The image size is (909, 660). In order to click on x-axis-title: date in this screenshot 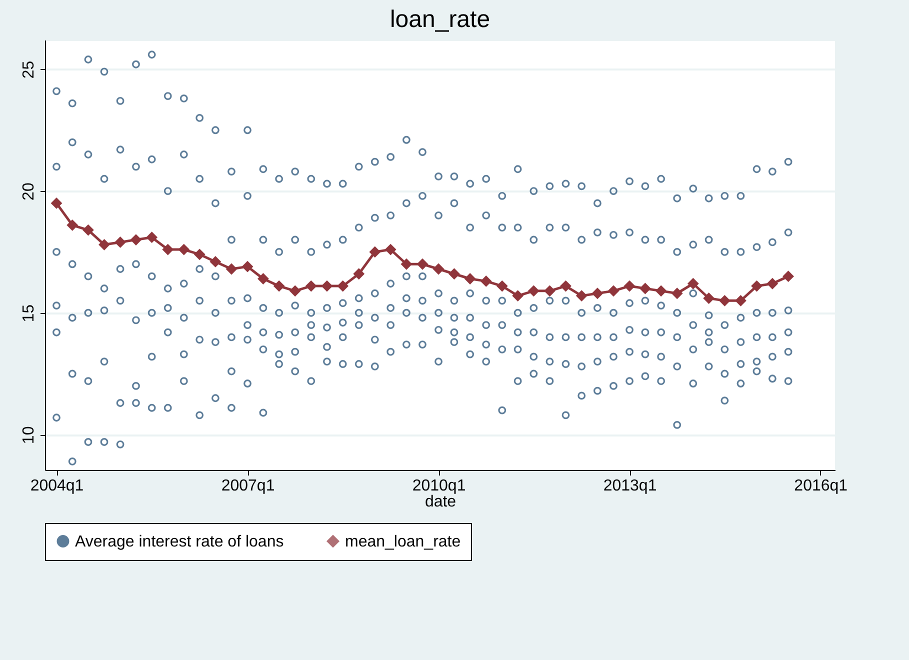, I will do `click(440, 502)`.